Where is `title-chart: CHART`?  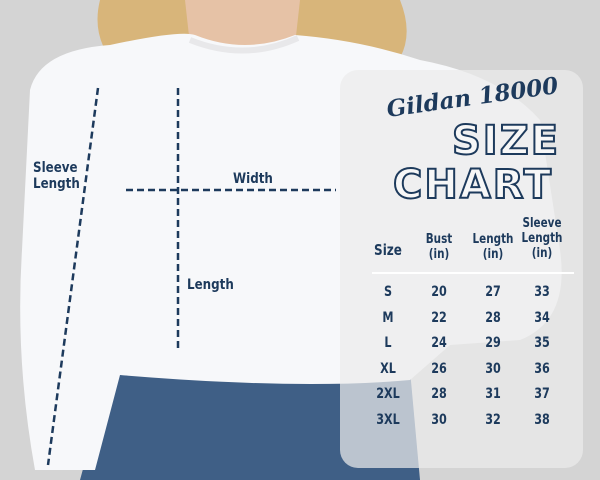
title-chart: CHART is located at coordinates (473, 185).